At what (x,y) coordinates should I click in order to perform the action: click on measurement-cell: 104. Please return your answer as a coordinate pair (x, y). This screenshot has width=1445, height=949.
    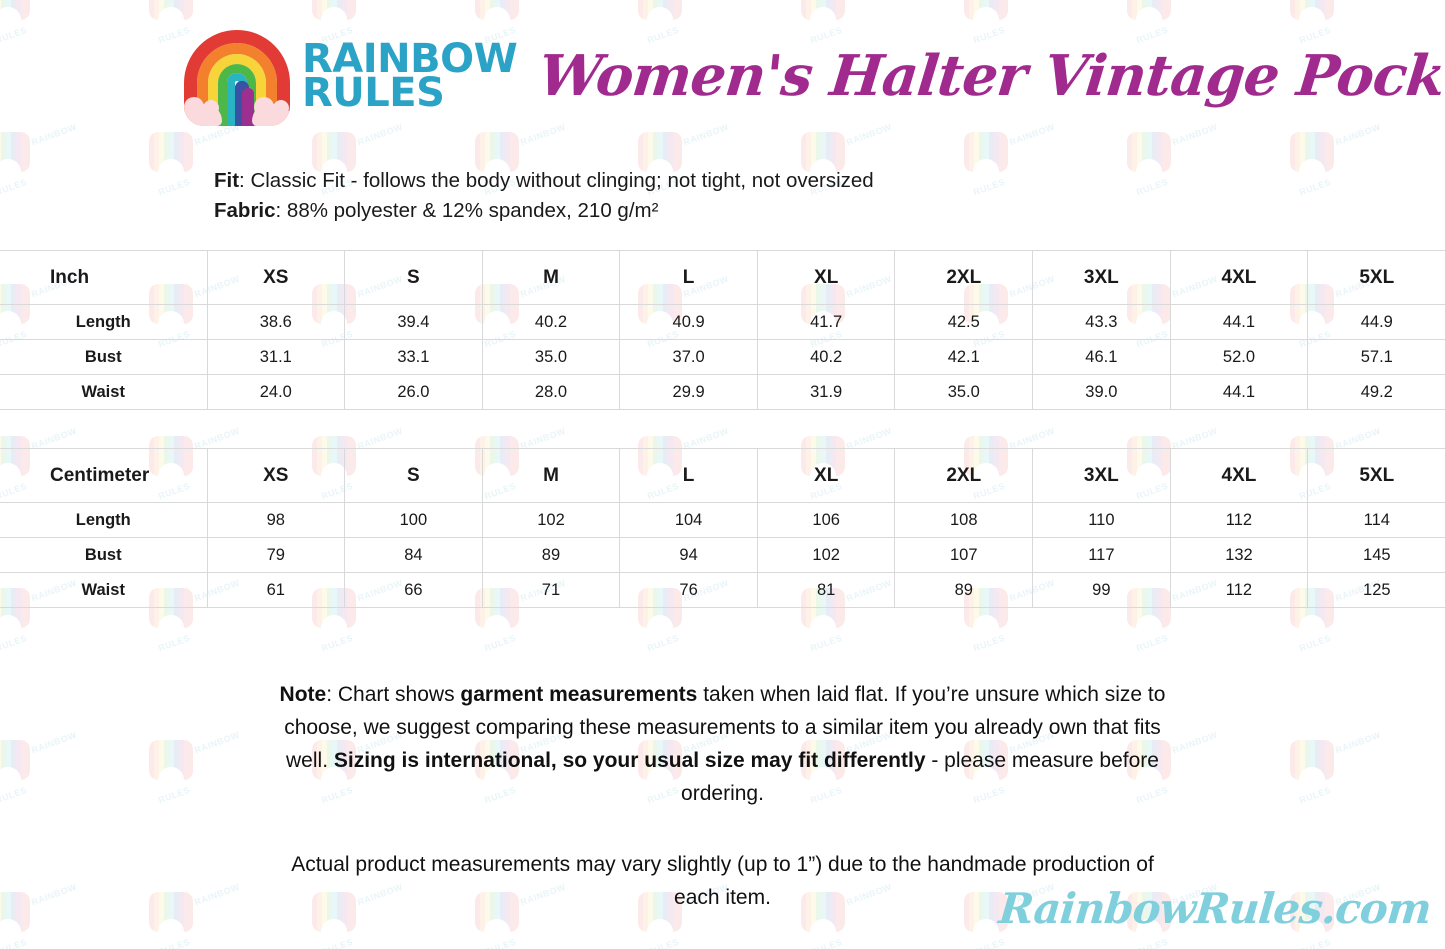
    Looking at the image, I should click on (688, 520).